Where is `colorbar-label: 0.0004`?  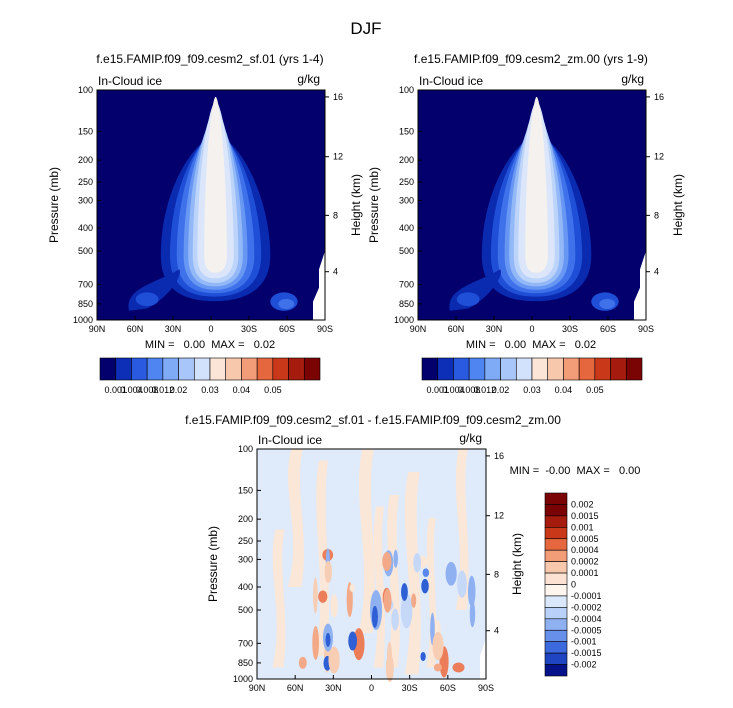 colorbar-label: 0.0004 is located at coordinates (585, 550).